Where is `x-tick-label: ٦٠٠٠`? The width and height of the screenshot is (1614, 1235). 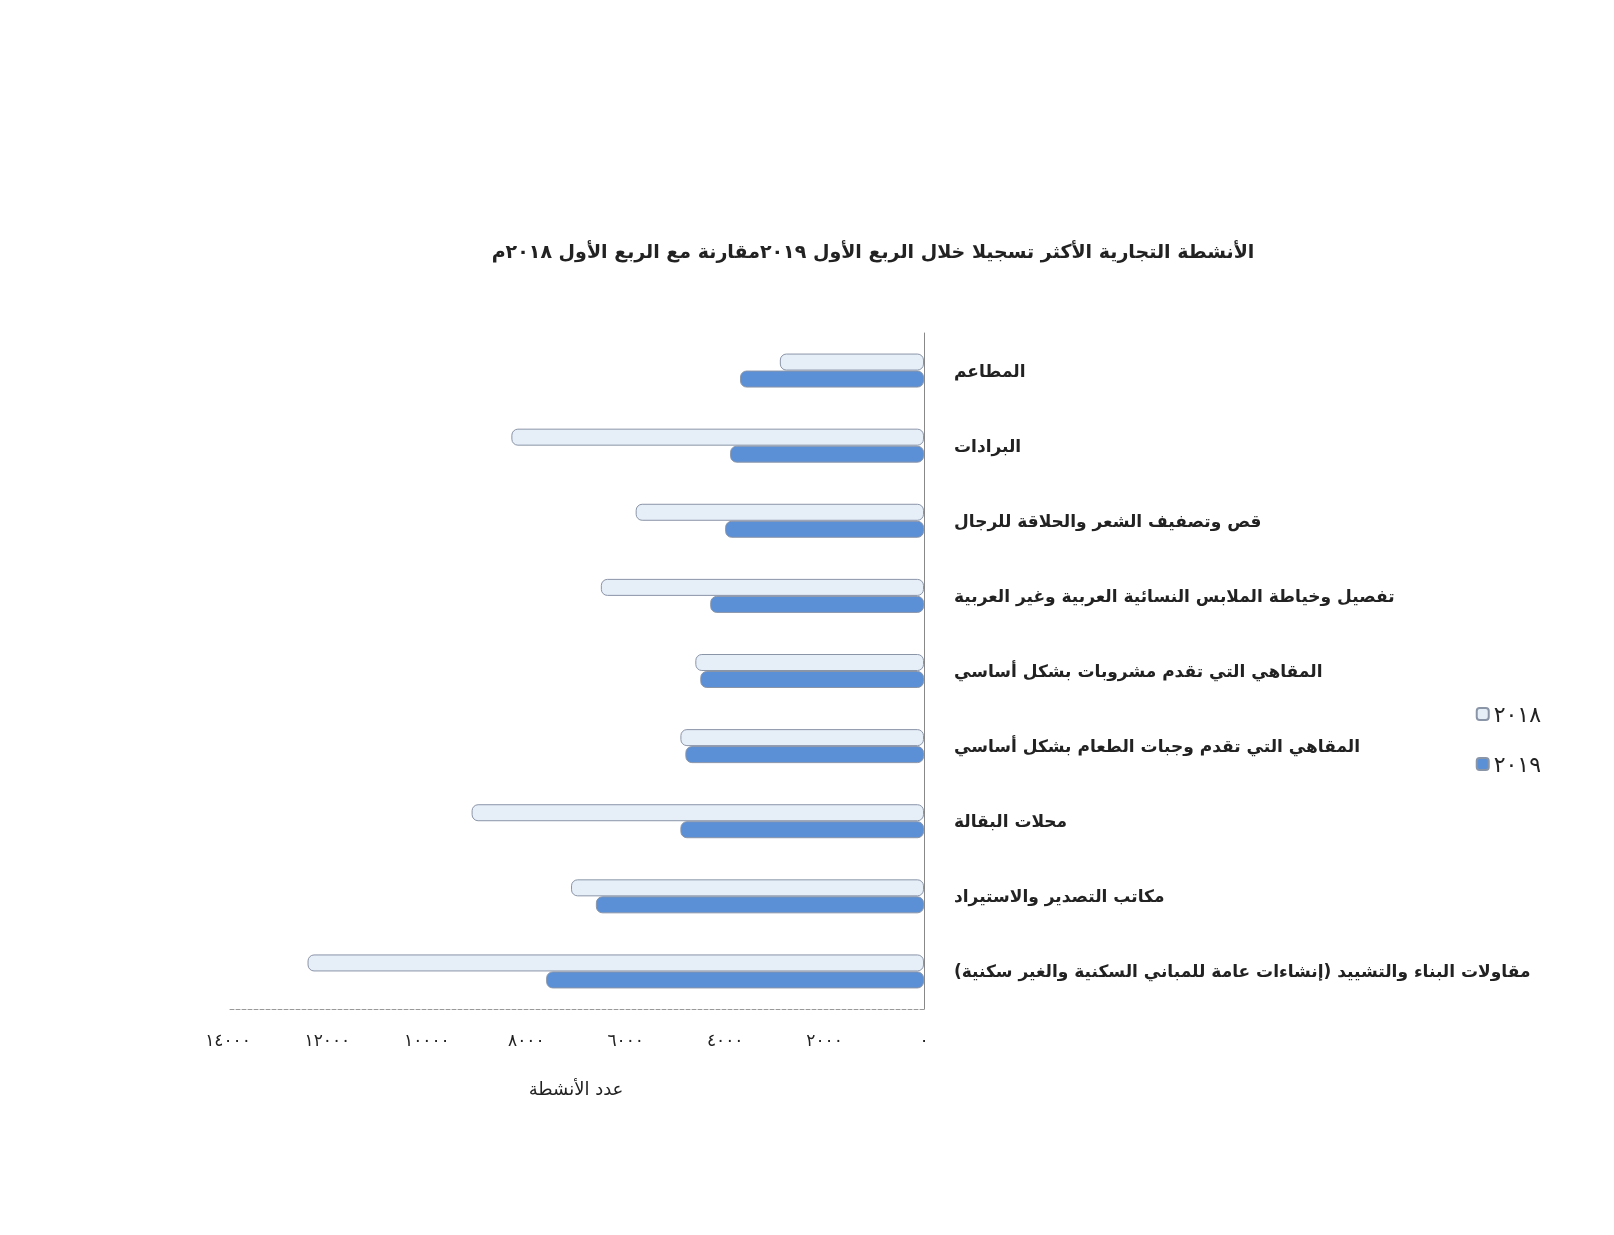 x-tick-label: ٦٠٠٠ is located at coordinates (625, 1039).